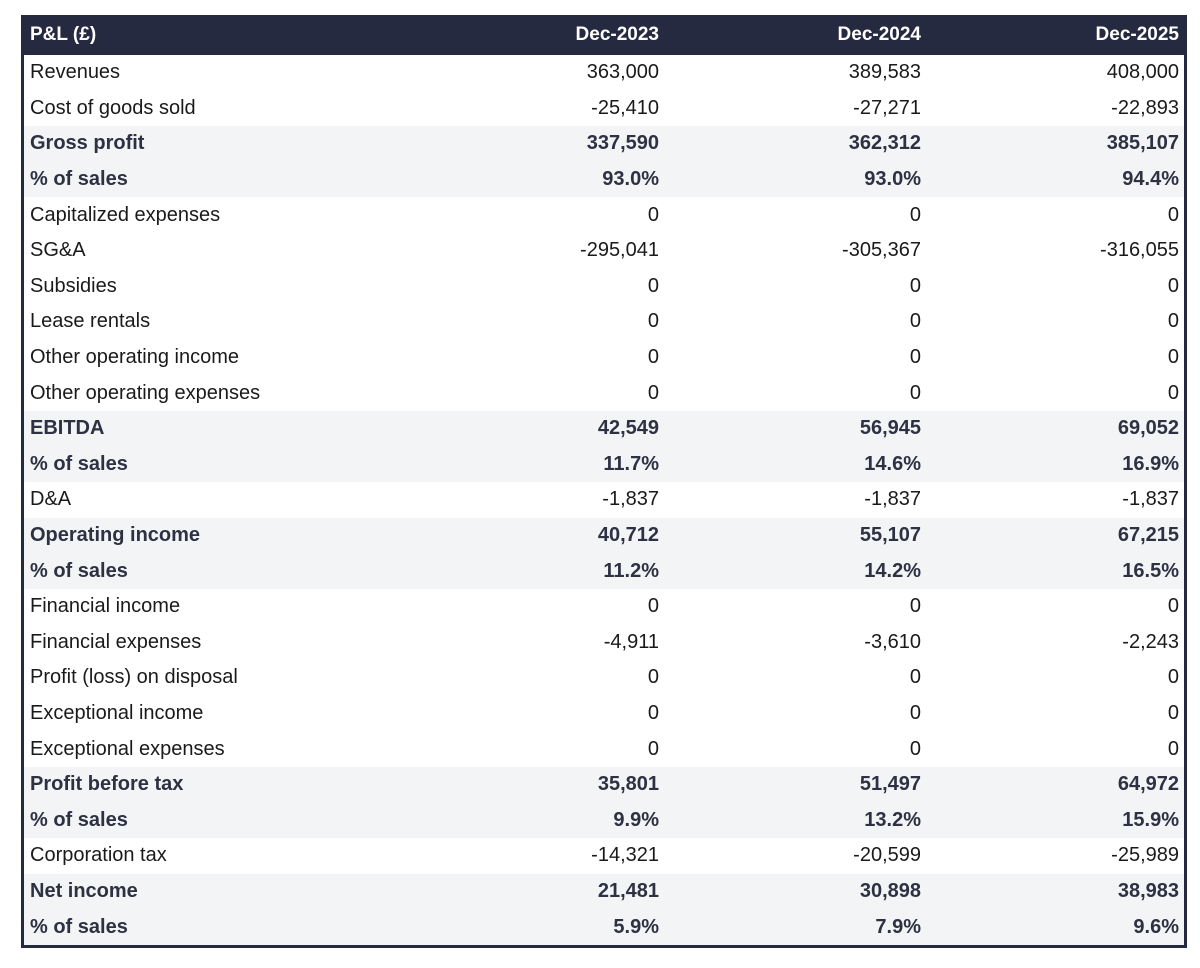 The image size is (1200, 968). I want to click on row-label: Revenues, so click(75, 72).